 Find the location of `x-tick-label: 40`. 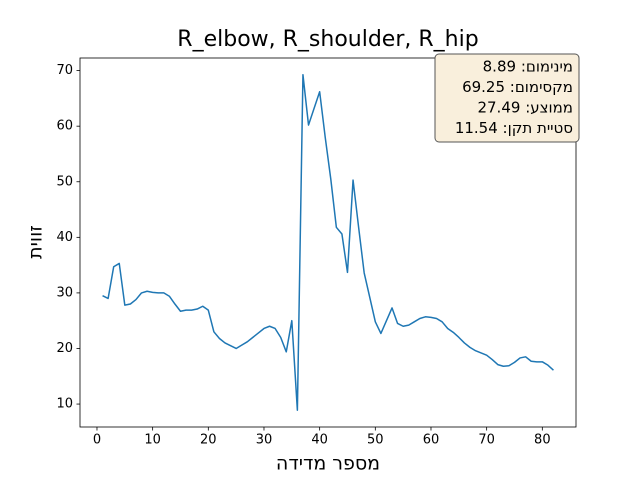

x-tick-label: 40 is located at coordinates (319, 440).